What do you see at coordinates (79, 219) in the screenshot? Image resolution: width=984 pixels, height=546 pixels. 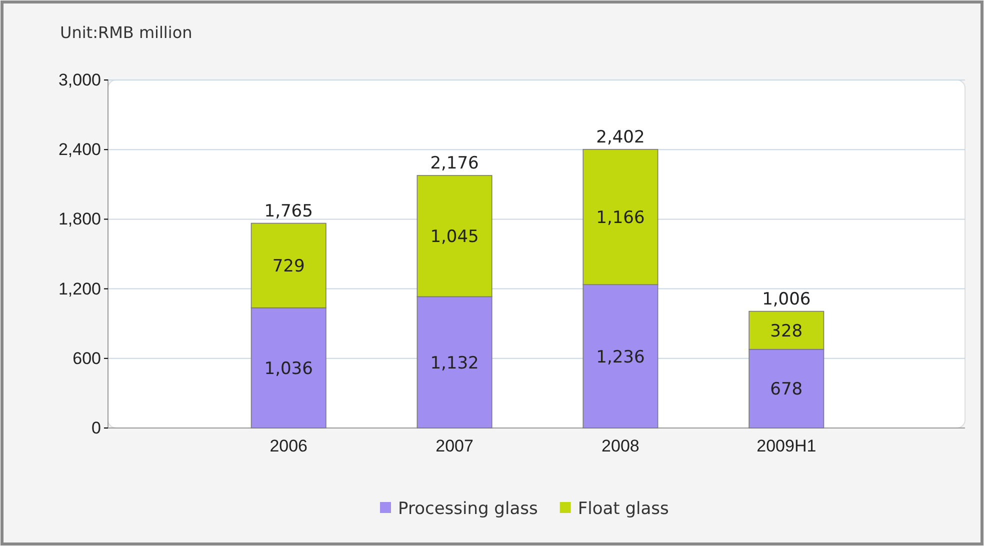 I see `y-tick-label: 1,800` at bounding box center [79, 219].